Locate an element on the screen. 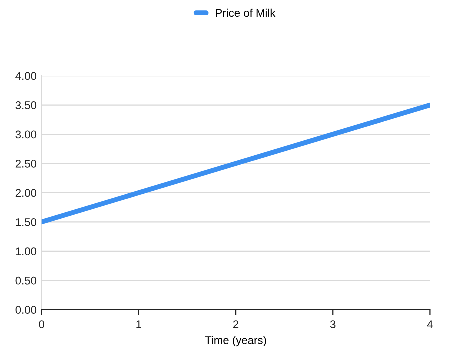  y-tick-label: 3.50 is located at coordinates (26, 106).